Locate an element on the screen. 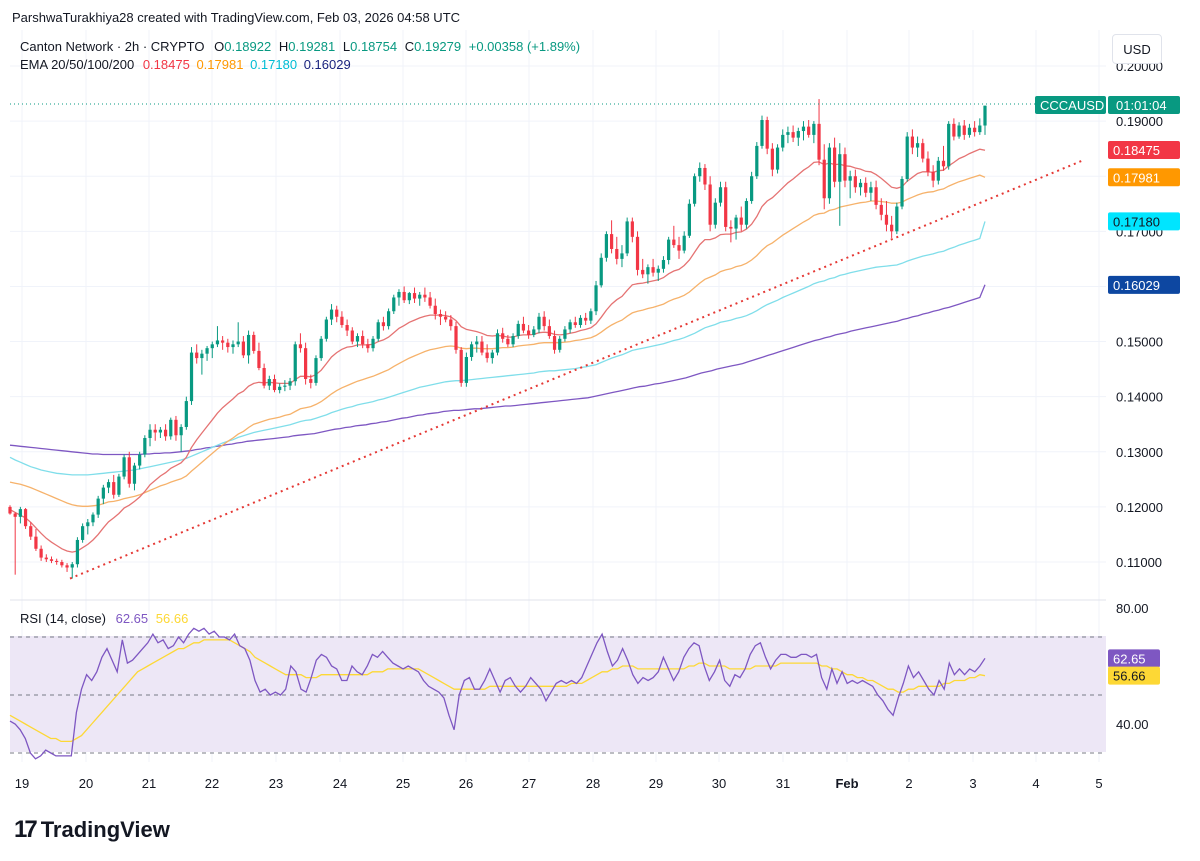 This screenshot has height=861, width=1200. ticker-tag-bg is located at coordinates (1070, 105).